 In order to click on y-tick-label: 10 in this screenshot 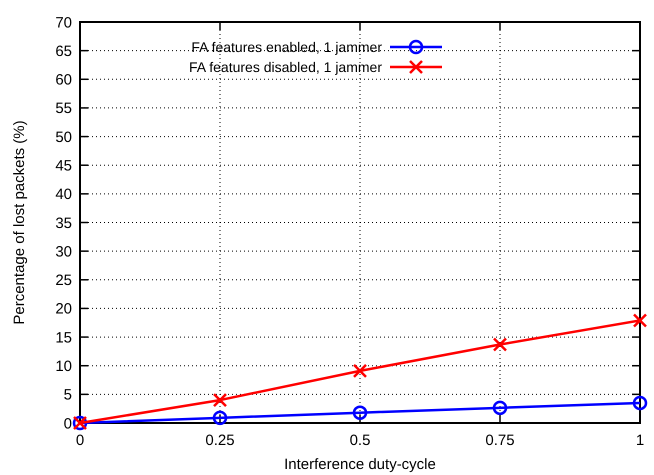, I will do `click(63, 366)`.